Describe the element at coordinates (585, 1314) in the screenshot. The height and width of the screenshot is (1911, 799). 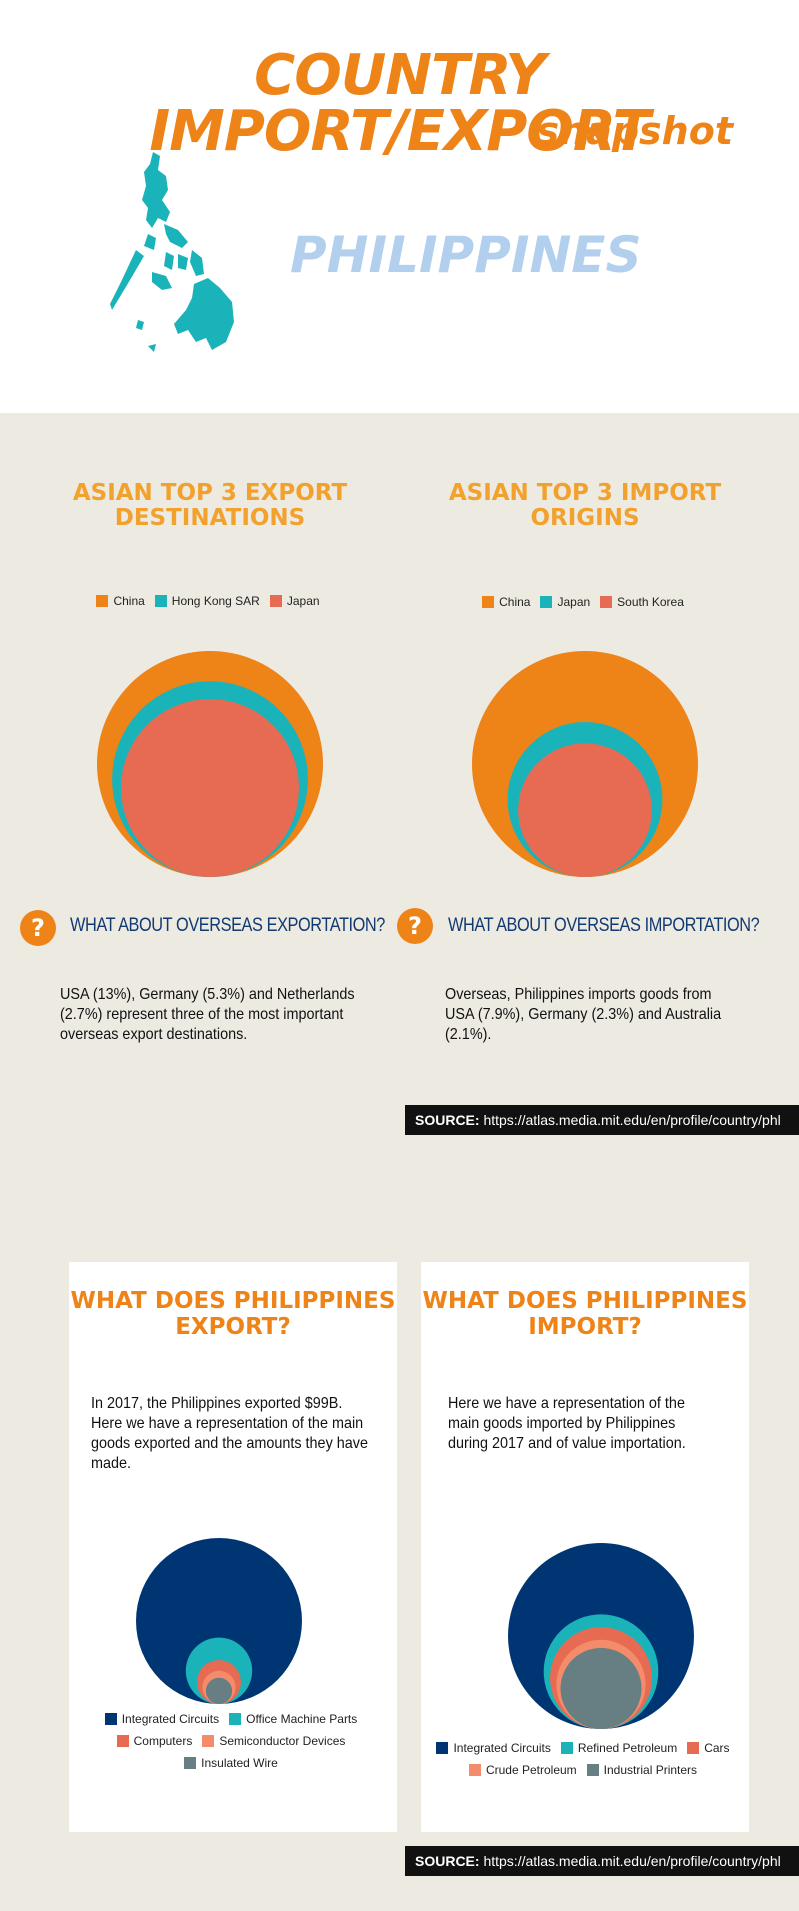
I see `import-card-title: WHAT DOES PHILIPPINES IMPORT?` at that location.